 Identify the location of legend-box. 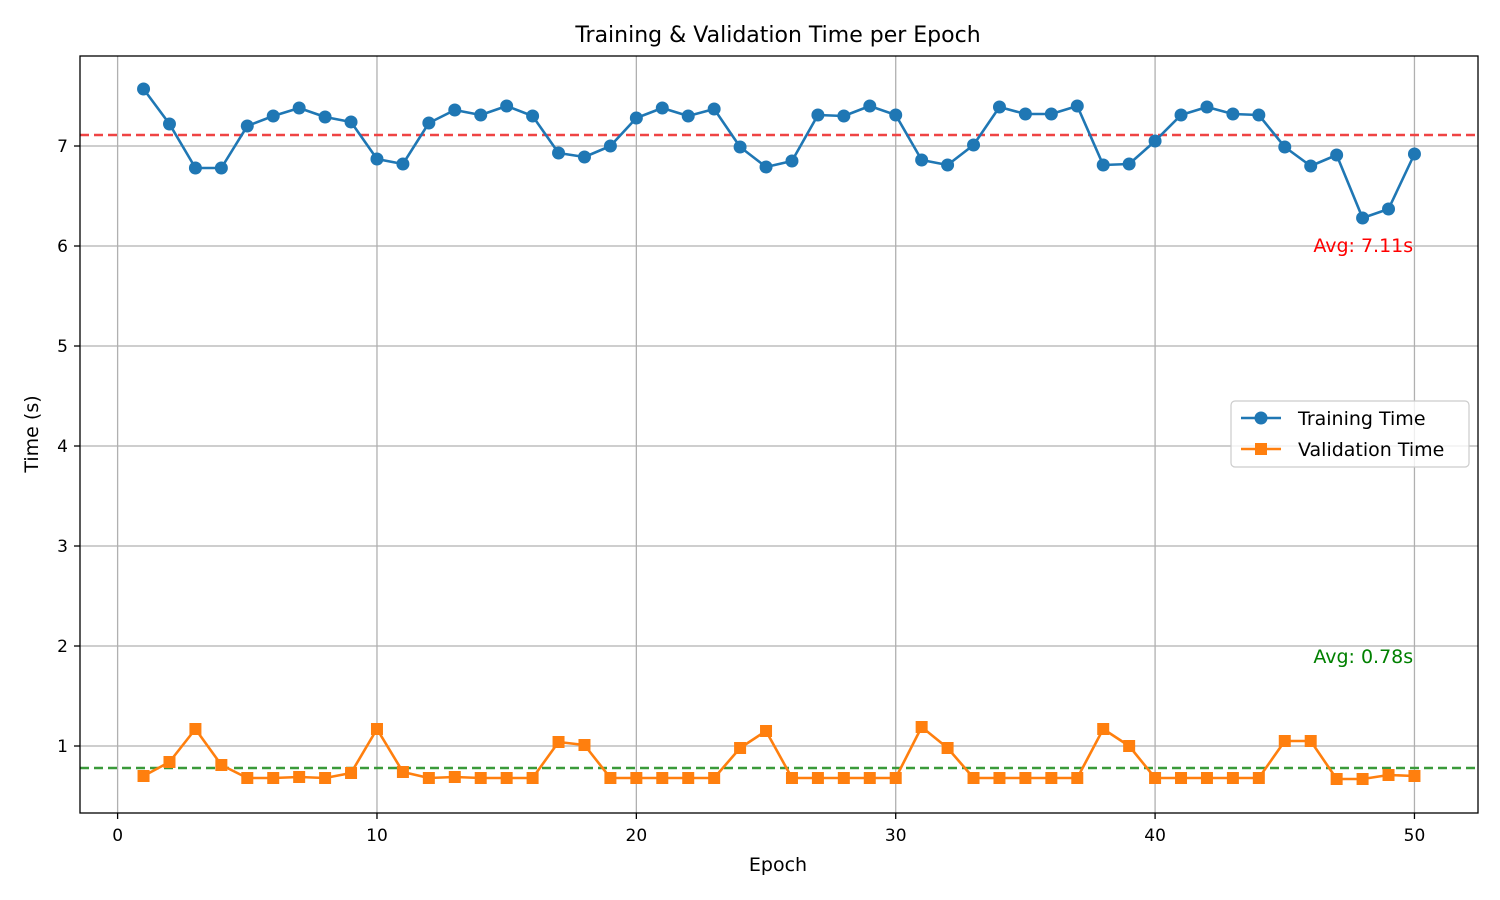
(1350, 434).